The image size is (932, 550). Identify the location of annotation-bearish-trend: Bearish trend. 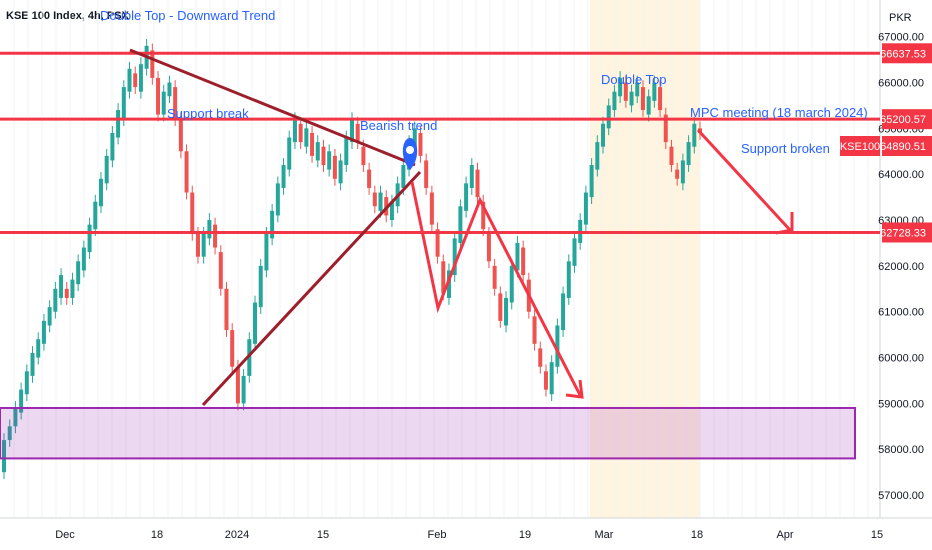
(398, 125).